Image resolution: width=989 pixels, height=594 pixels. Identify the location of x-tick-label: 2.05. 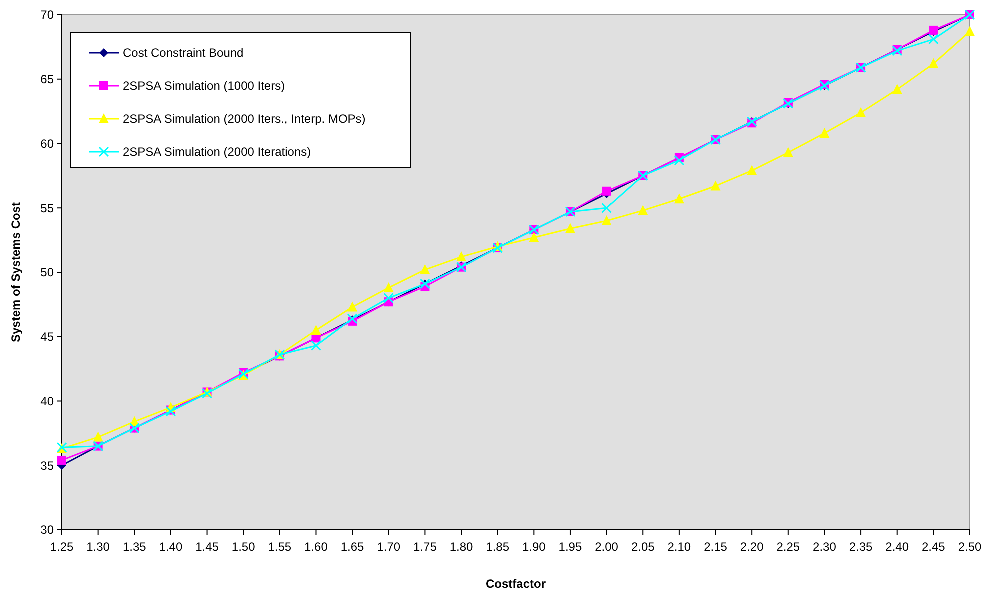
(643, 547).